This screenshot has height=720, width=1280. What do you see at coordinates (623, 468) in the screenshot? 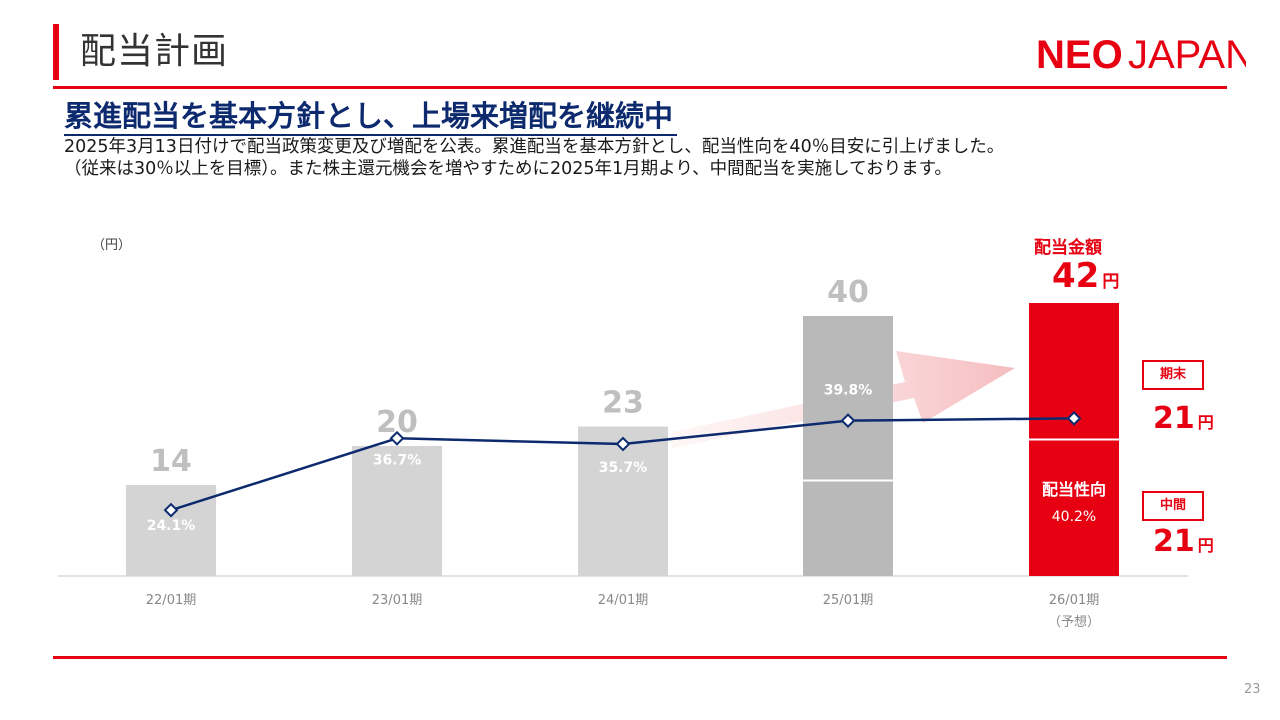
I see `payout-label-2: 35.7%` at bounding box center [623, 468].